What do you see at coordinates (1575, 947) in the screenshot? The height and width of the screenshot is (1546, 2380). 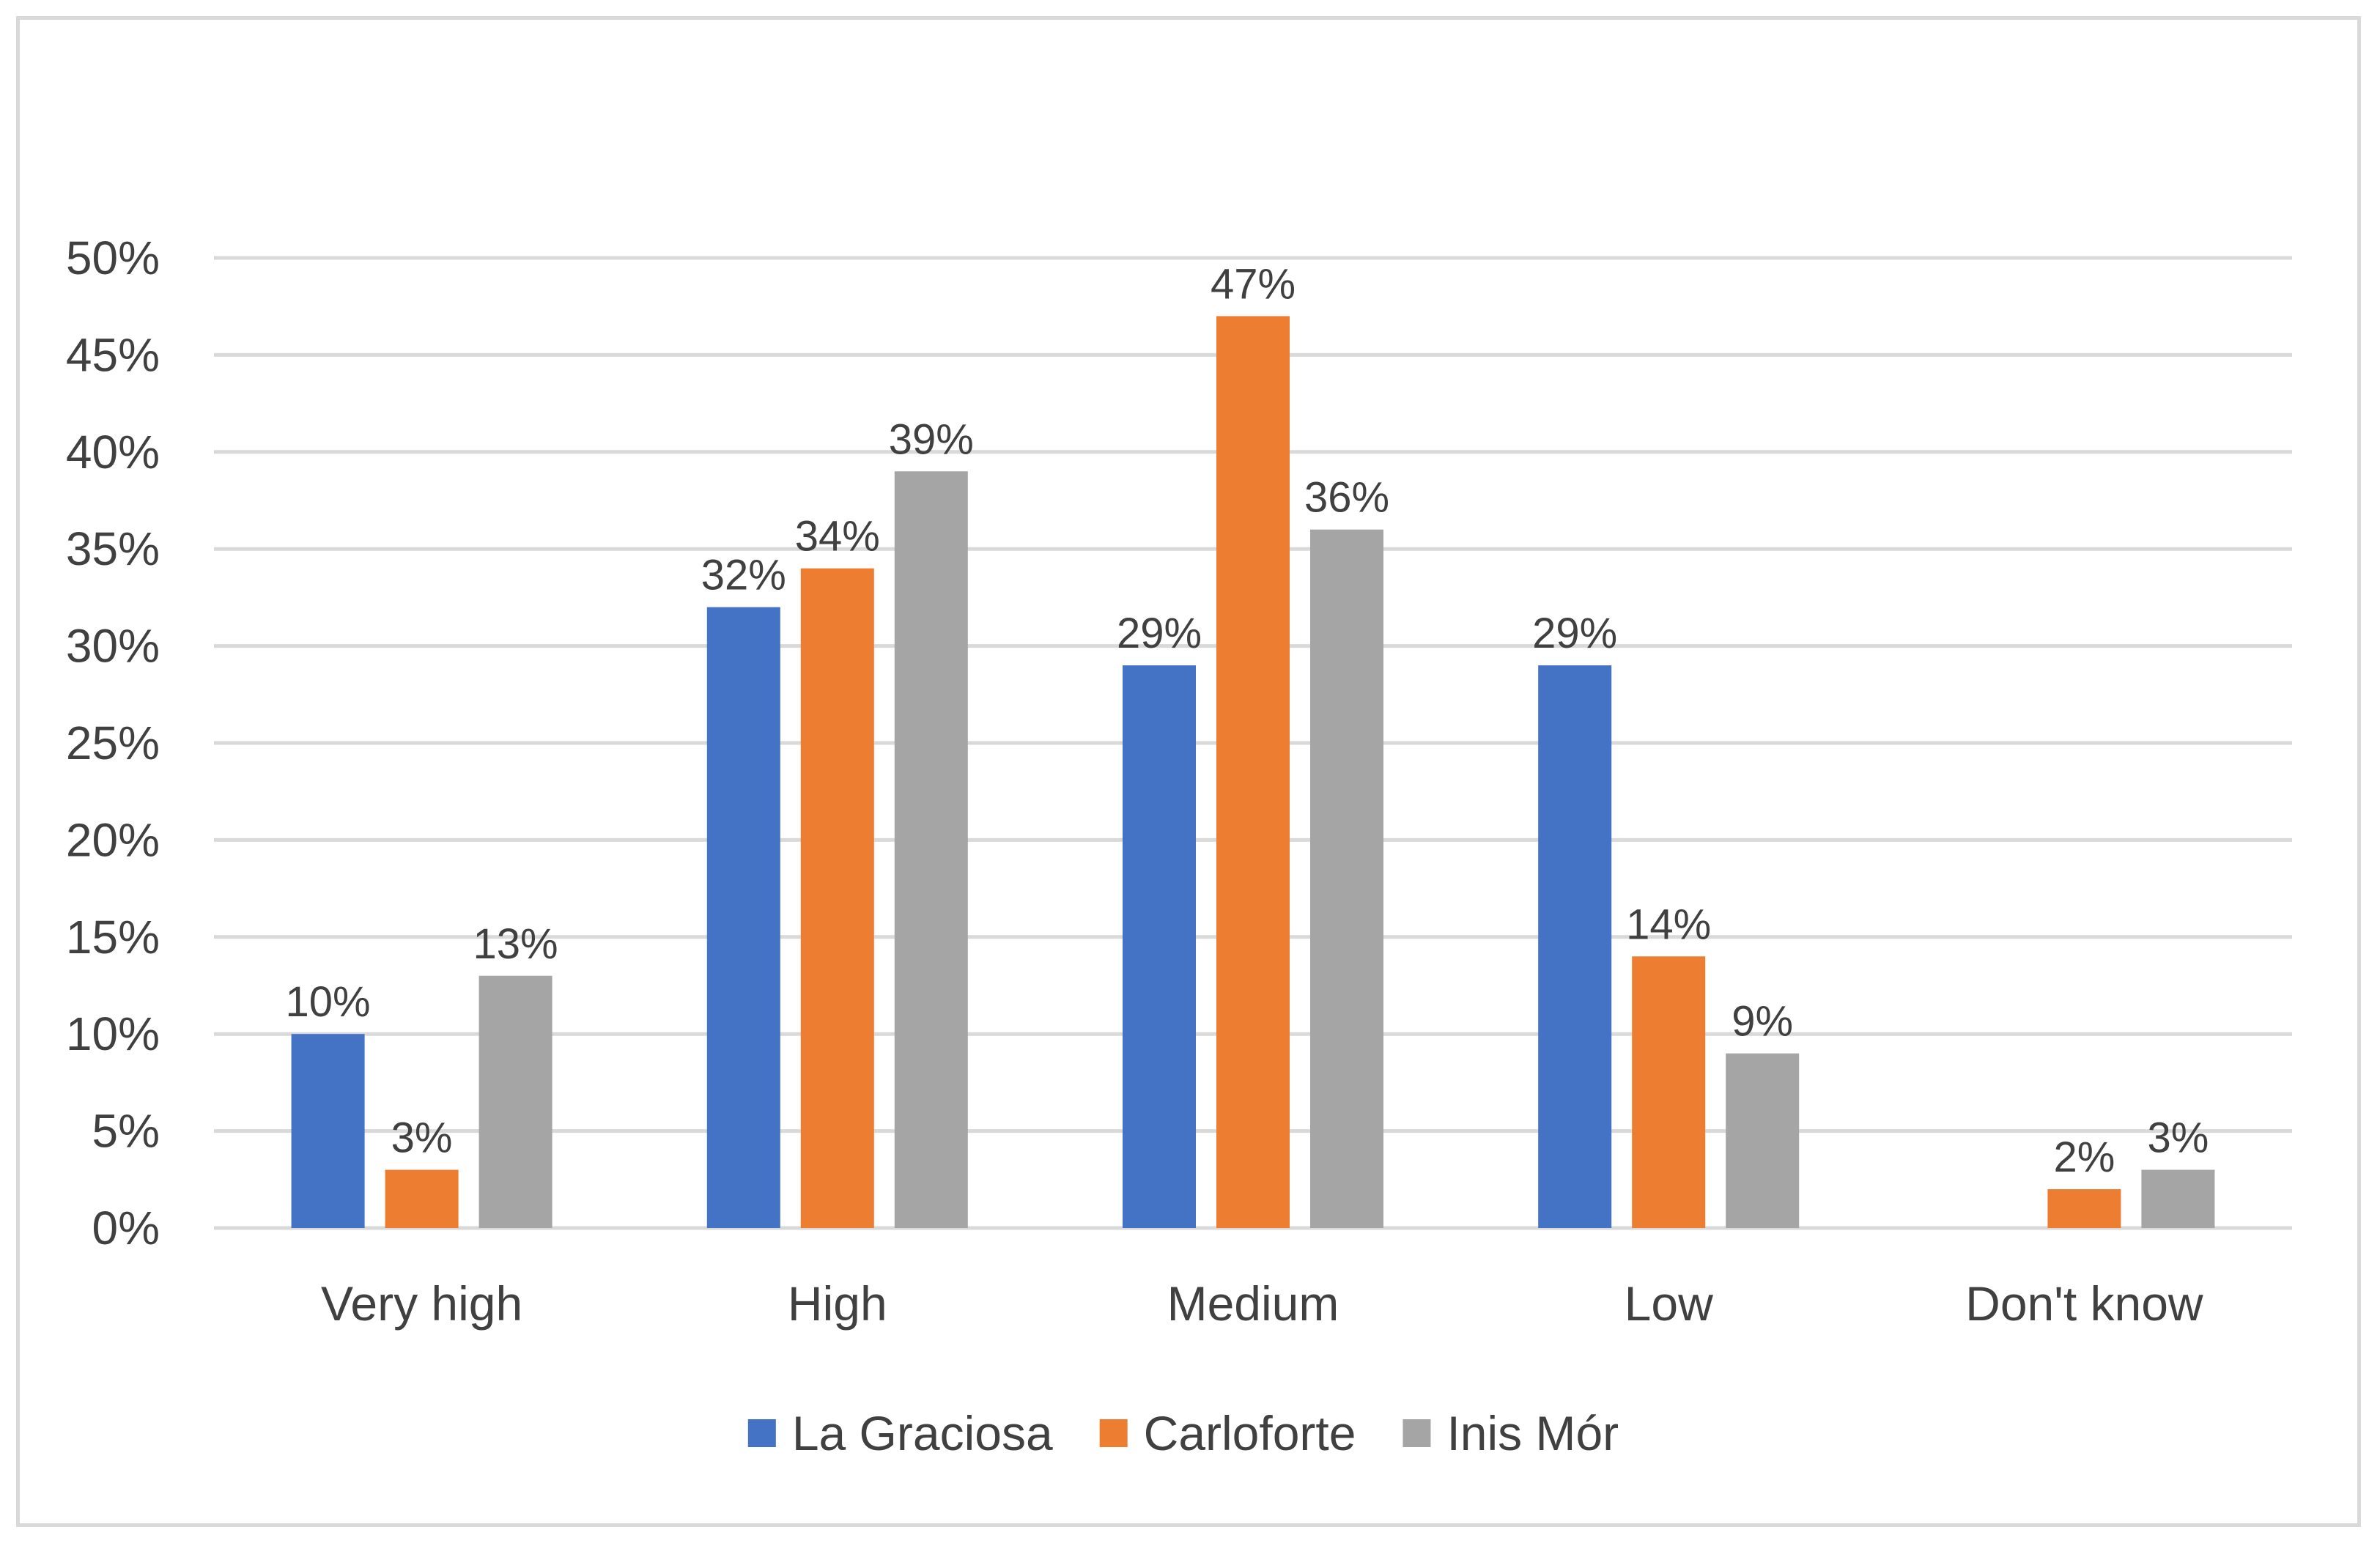 I see `bar-la-graciosa-low` at bounding box center [1575, 947].